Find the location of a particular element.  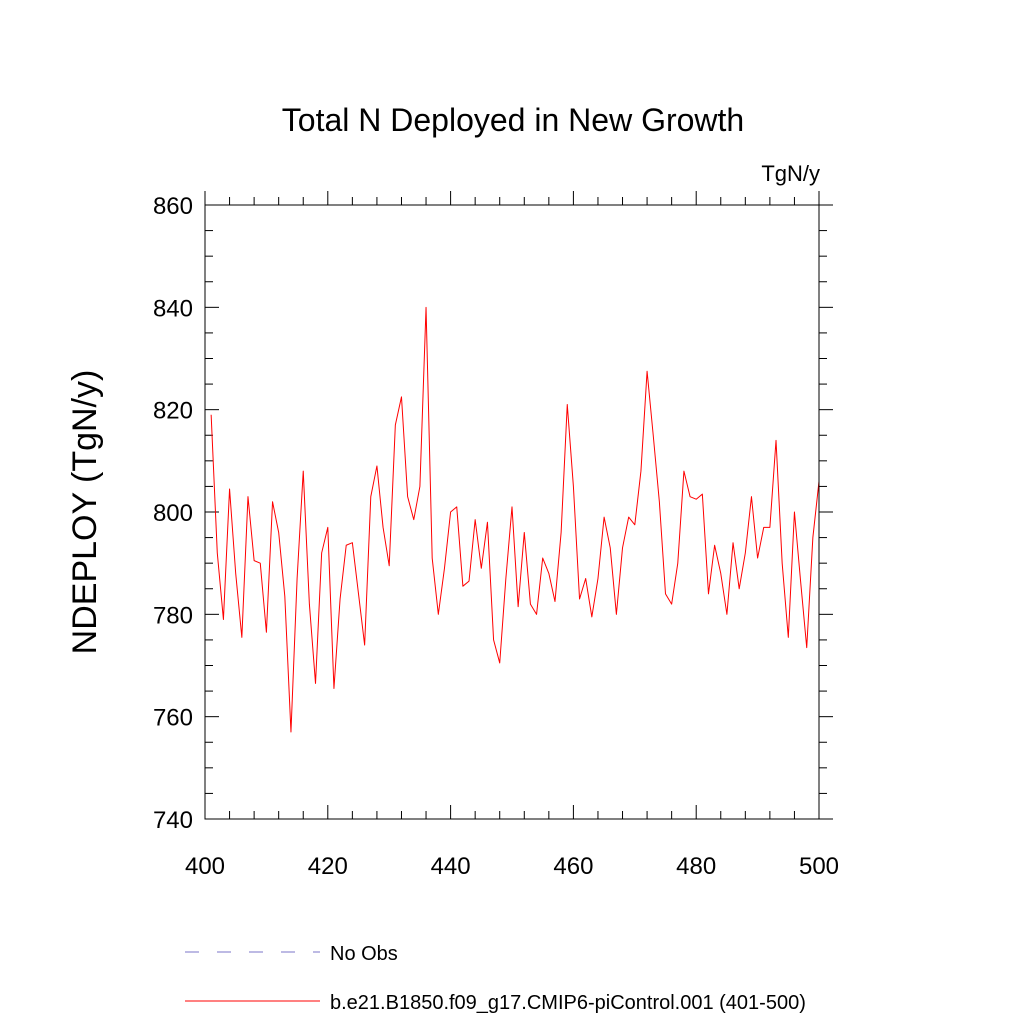

legend-label-no-obs: No Obs is located at coordinates (364, 954).